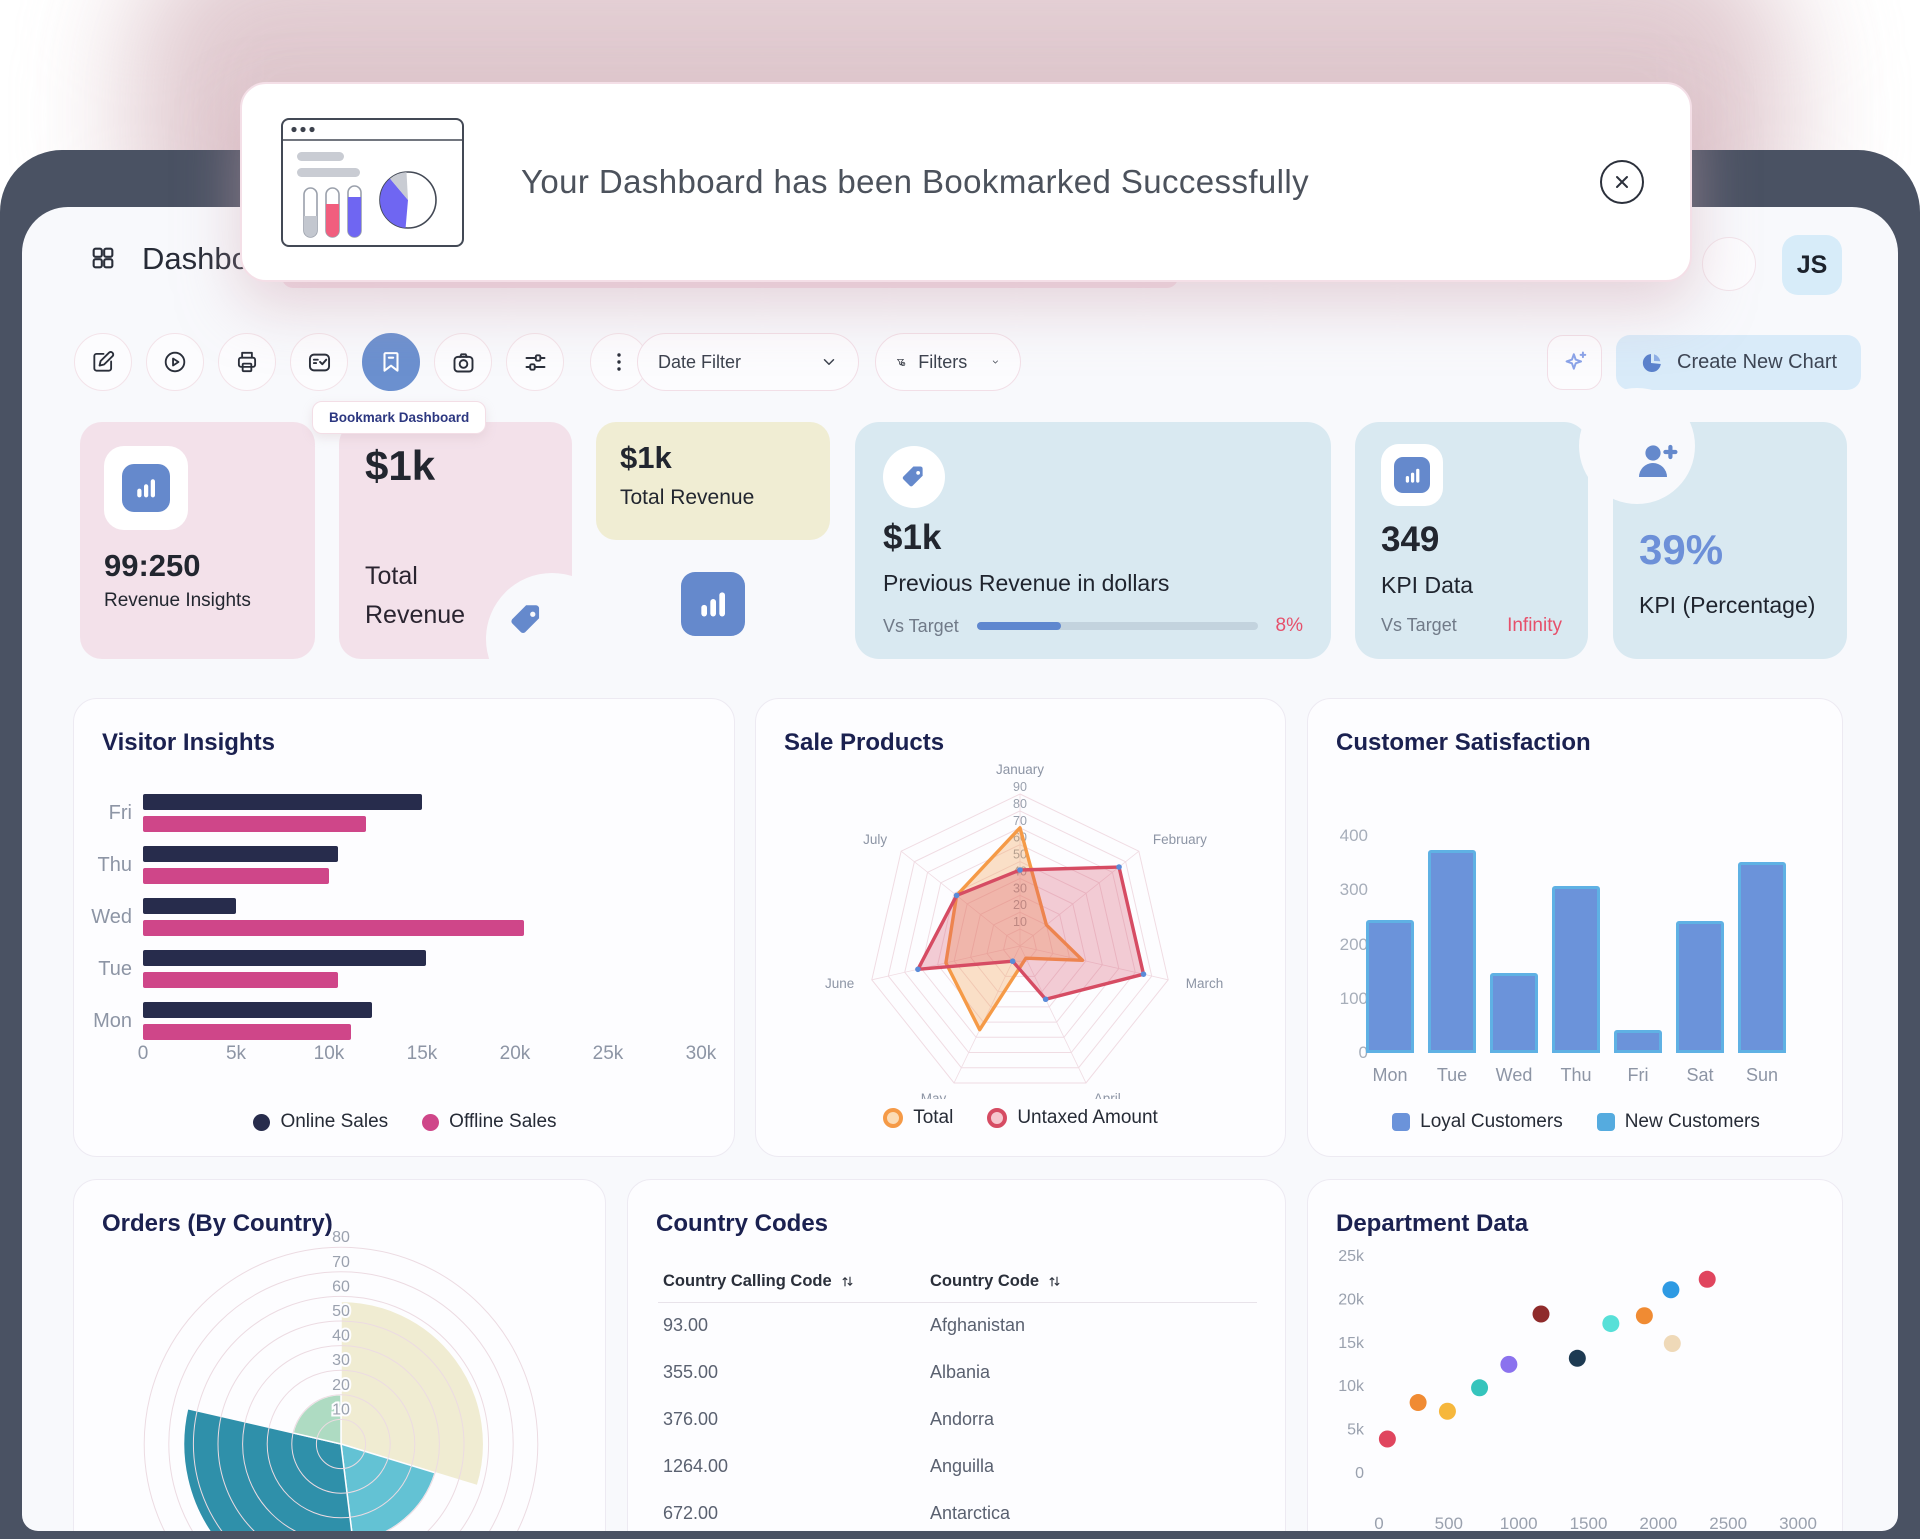  What do you see at coordinates (1658, 1522) in the screenshot?
I see `svg-text: 2000` at bounding box center [1658, 1522].